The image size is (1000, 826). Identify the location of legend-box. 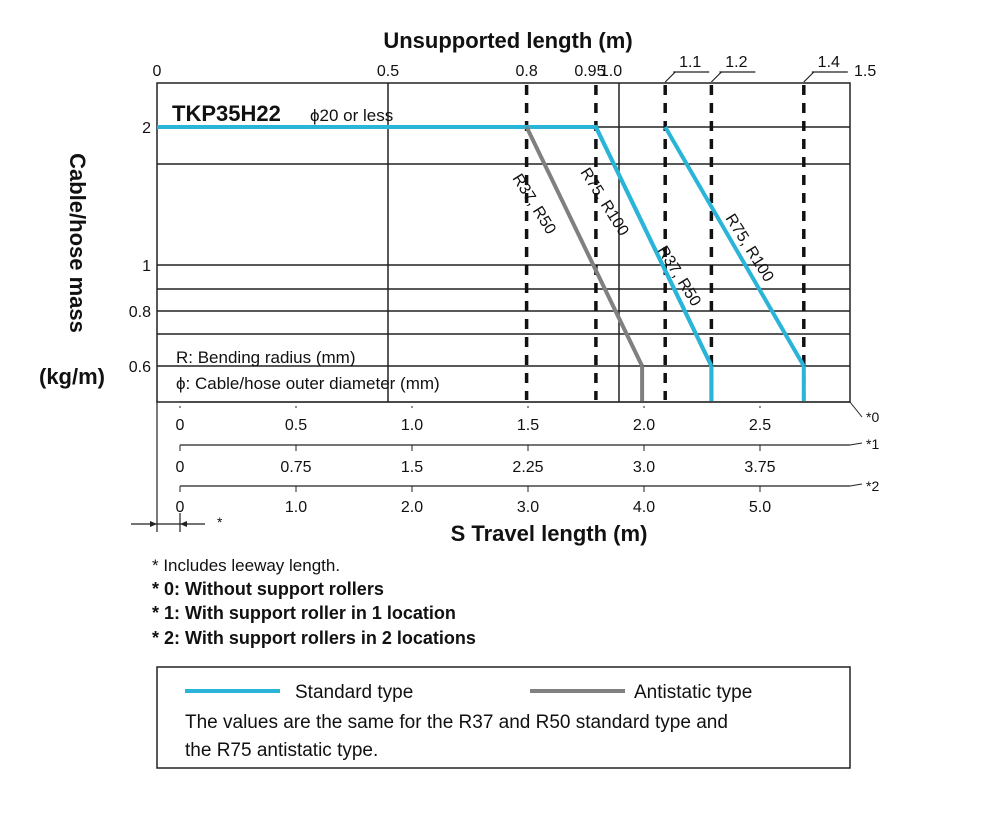
(503, 717).